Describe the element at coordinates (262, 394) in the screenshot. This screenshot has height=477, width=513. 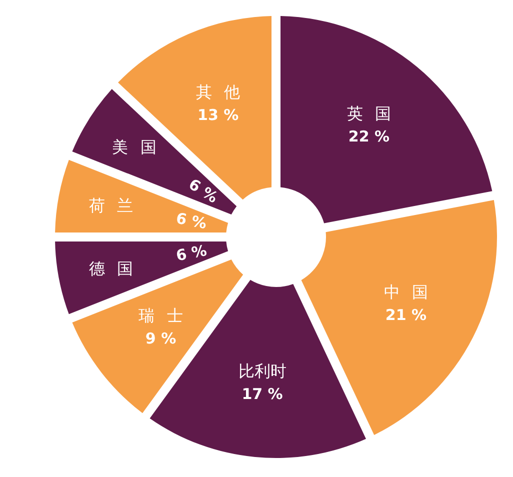
I see `data-label: 17 %` at that location.